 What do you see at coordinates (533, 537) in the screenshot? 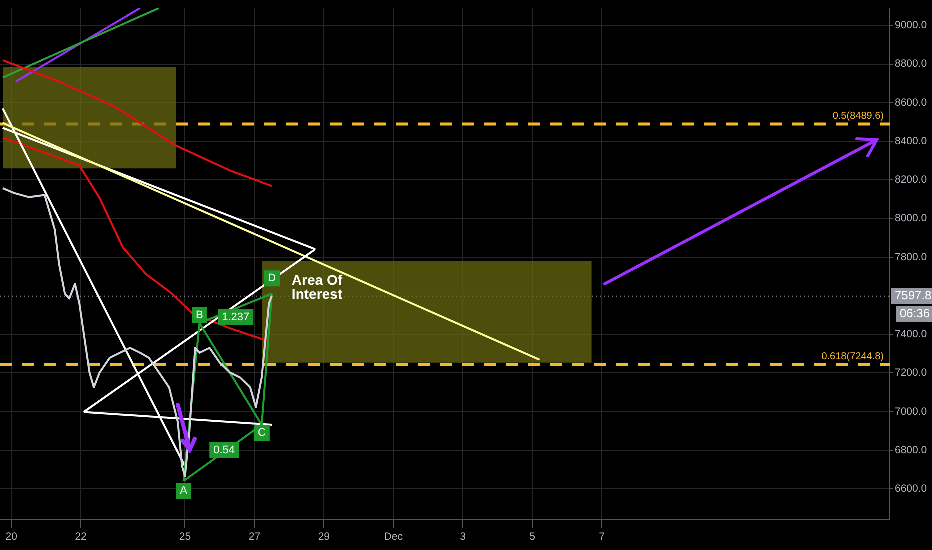
I see `x-tick-label: 5` at bounding box center [533, 537].